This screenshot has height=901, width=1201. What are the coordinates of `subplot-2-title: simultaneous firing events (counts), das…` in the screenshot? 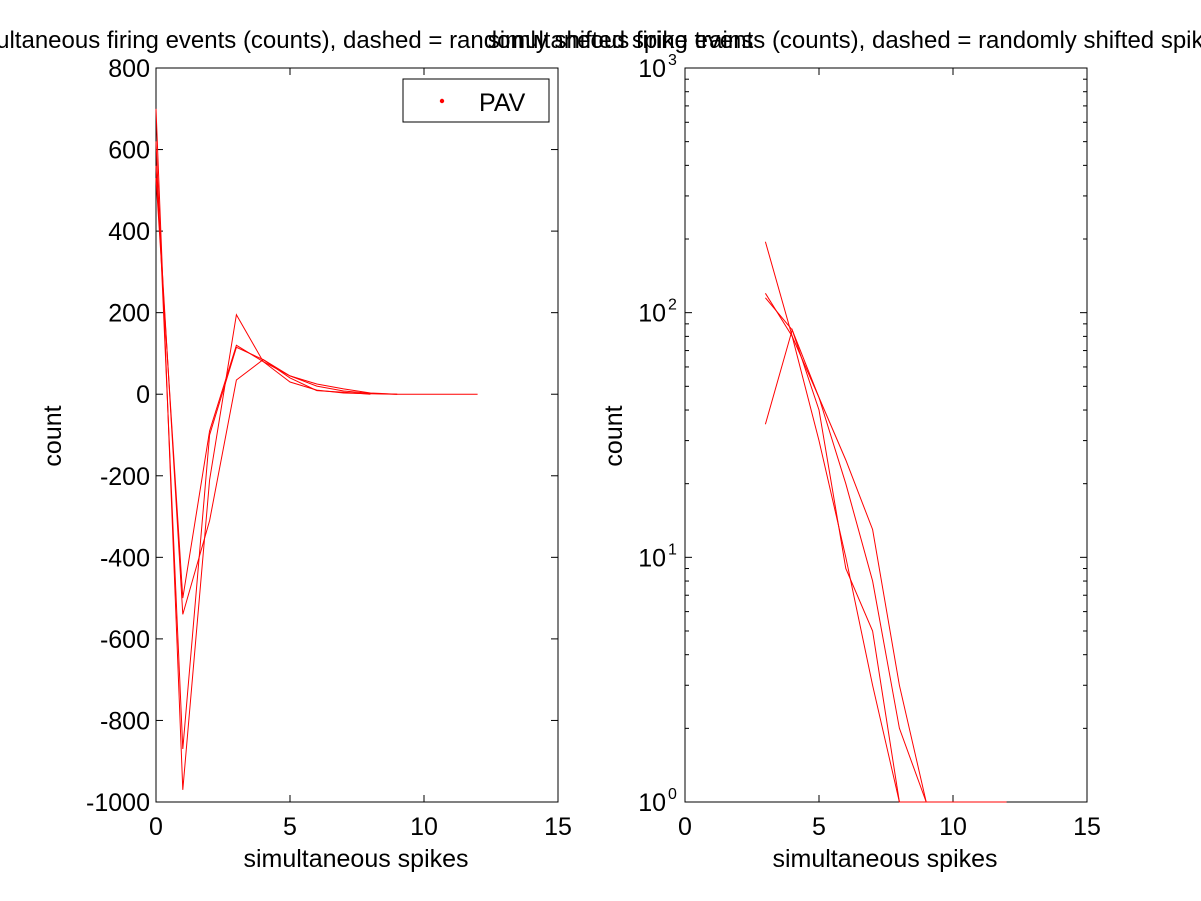 It's located at (844, 40).